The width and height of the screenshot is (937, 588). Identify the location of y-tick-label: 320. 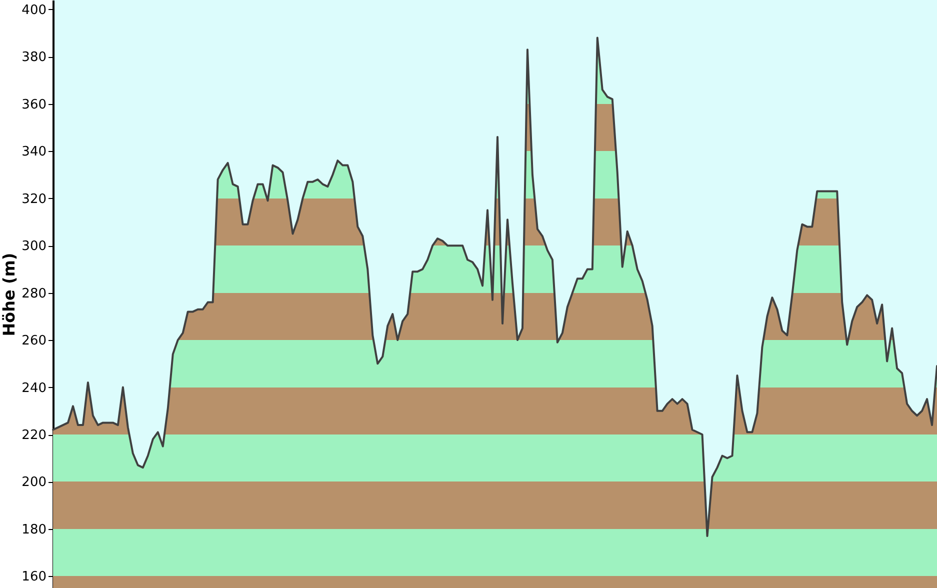
(34, 199).